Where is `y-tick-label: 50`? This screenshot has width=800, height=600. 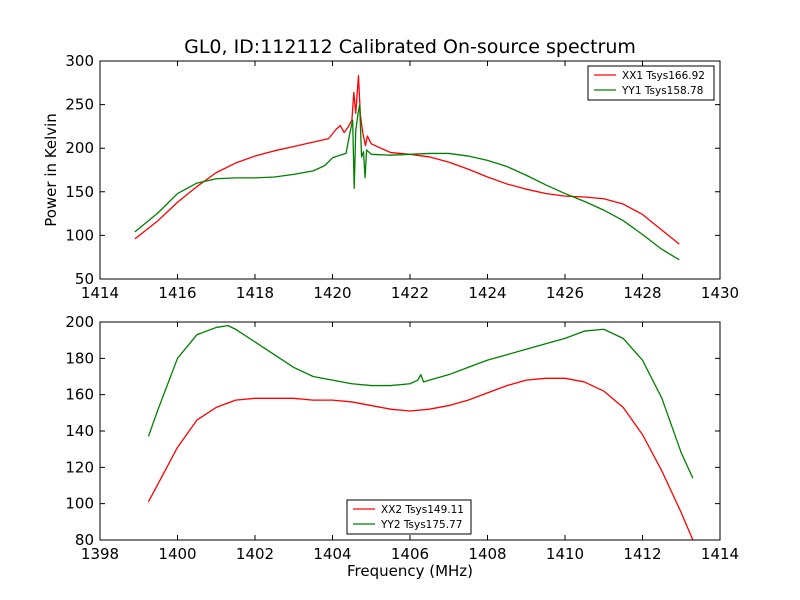 y-tick-label: 50 is located at coordinates (84, 279).